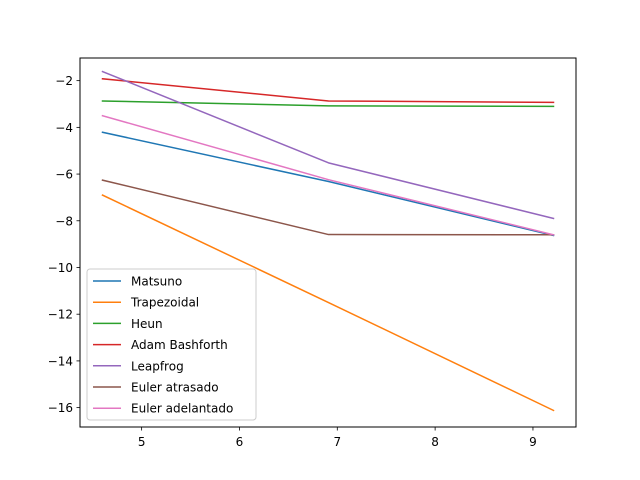  Describe the element at coordinates (60, 268) in the screenshot. I see `y-tick-label: −10` at that location.